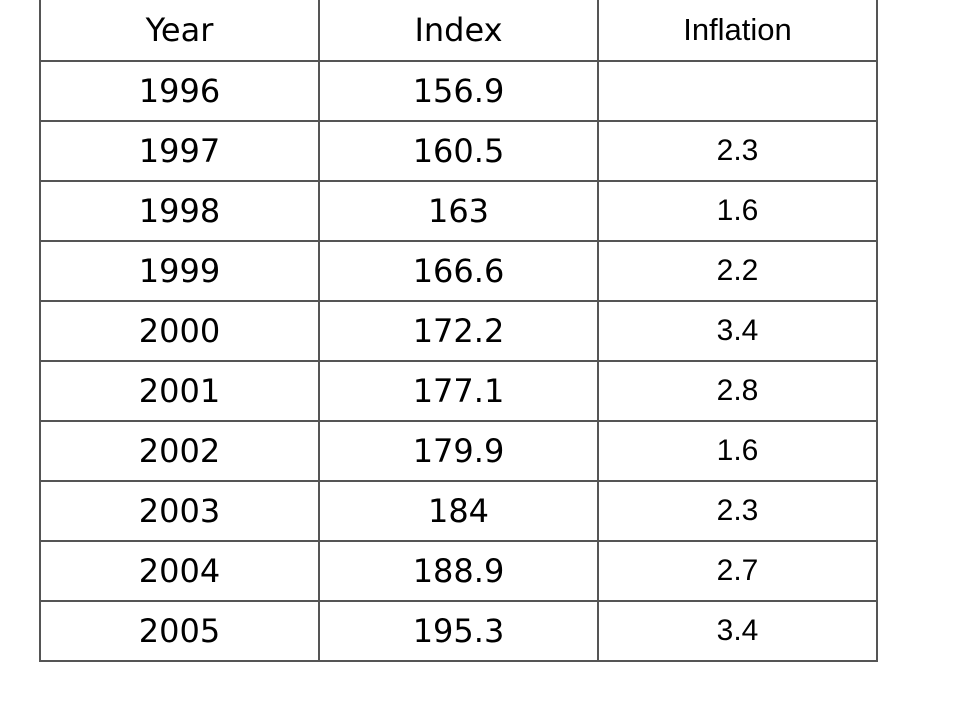 The height and width of the screenshot is (720, 960). What do you see at coordinates (179, 571) in the screenshot?
I see `cell-year: 2004` at bounding box center [179, 571].